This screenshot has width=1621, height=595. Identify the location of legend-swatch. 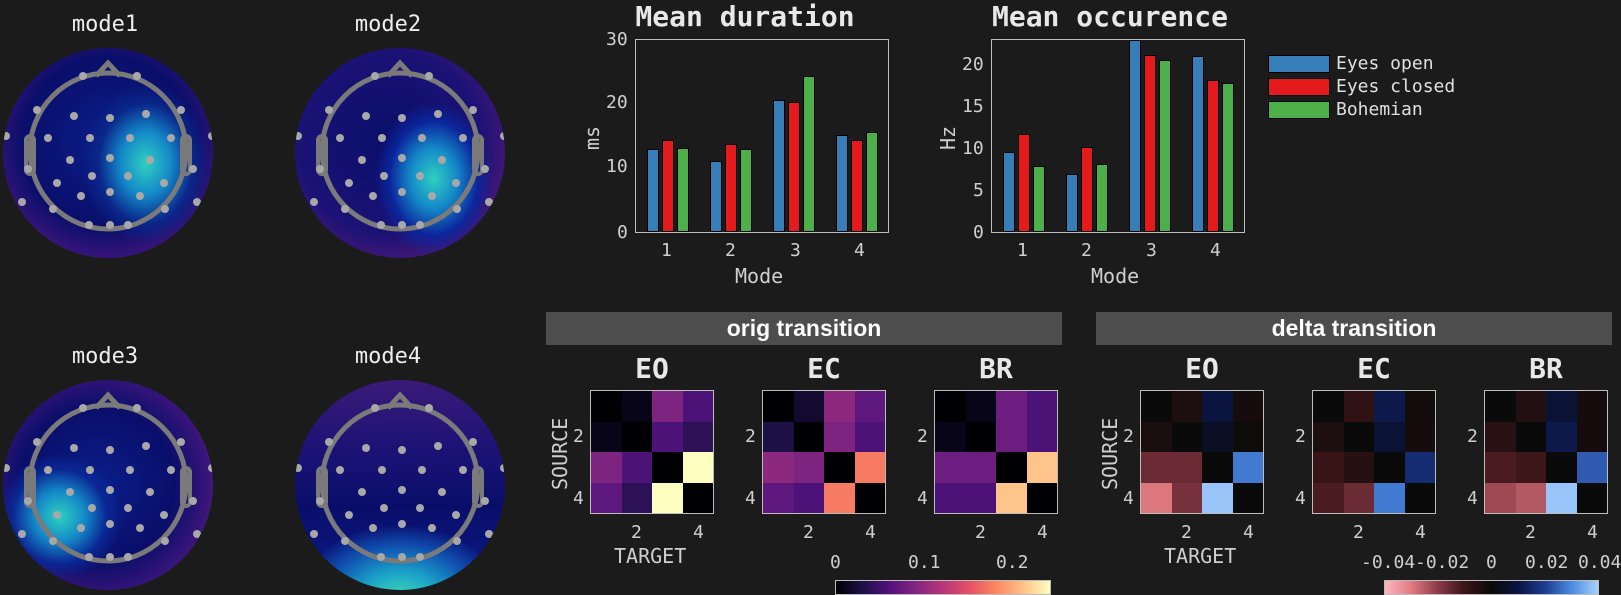
(1299, 63).